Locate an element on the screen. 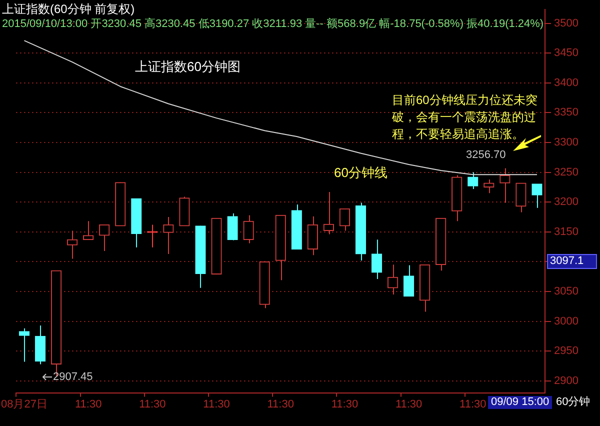 This screenshot has height=426, width=600. y-tick-label: 3000 is located at coordinates (566, 321).